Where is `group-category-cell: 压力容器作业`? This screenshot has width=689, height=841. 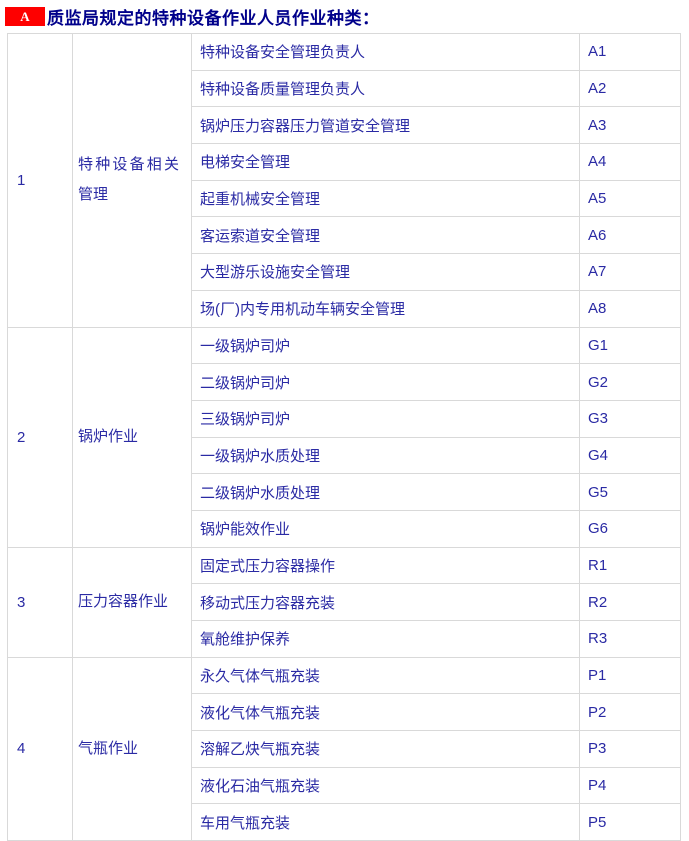 group-category-cell: 压力容器作业 is located at coordinates (132, 602).